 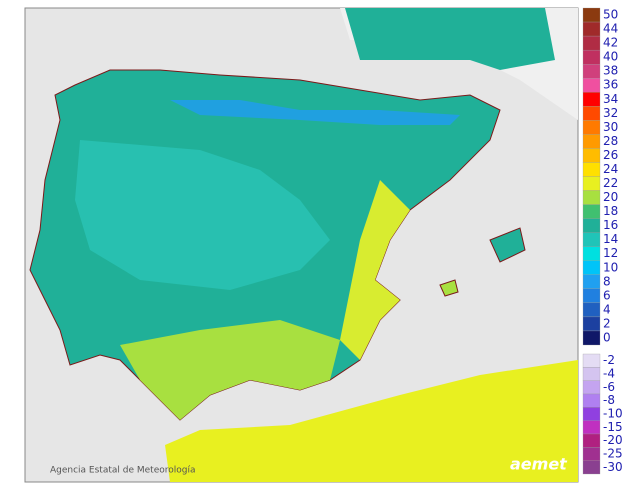 I want to click on legend-label: 20, so click(x=610, y=197).